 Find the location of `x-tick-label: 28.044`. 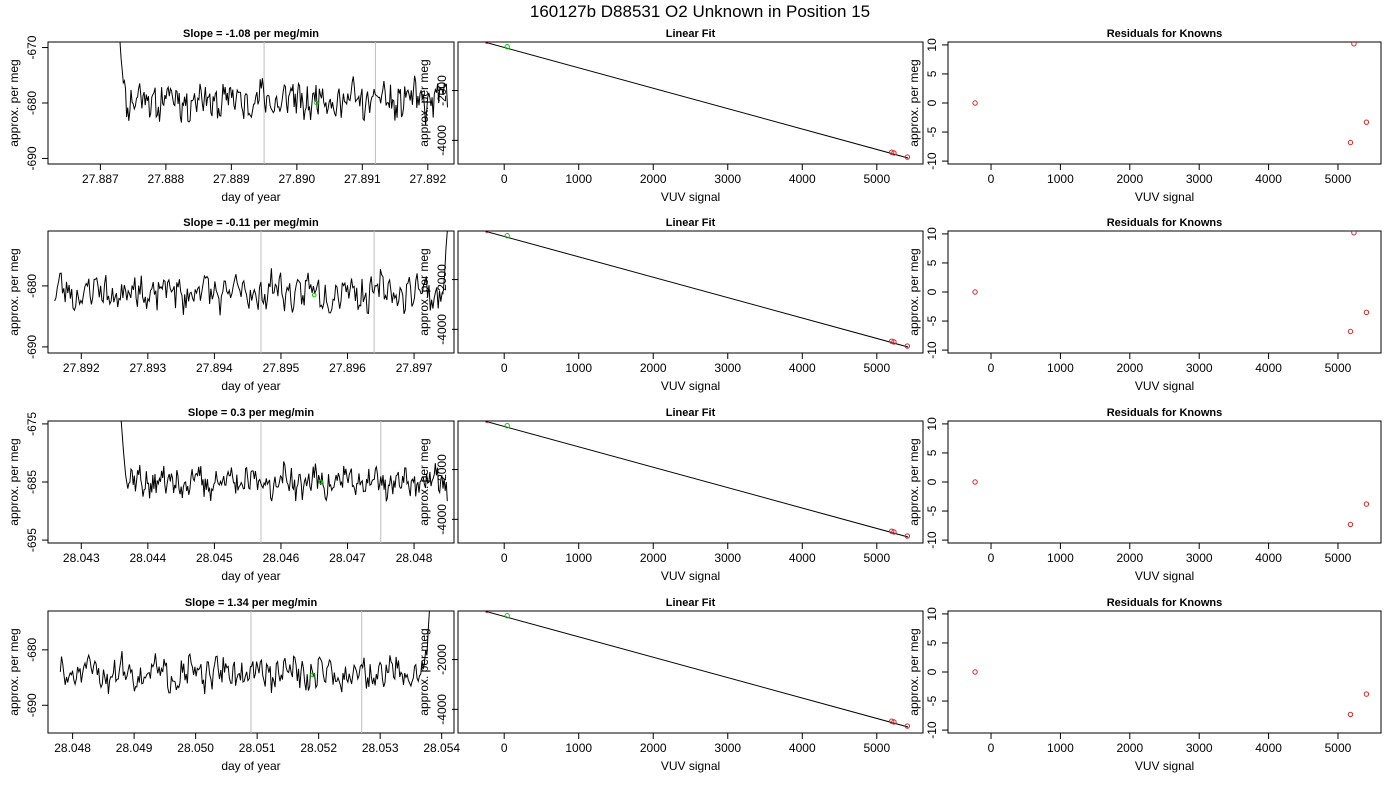

x-tick-label: 28.044 is located at coordinates (147, 558).